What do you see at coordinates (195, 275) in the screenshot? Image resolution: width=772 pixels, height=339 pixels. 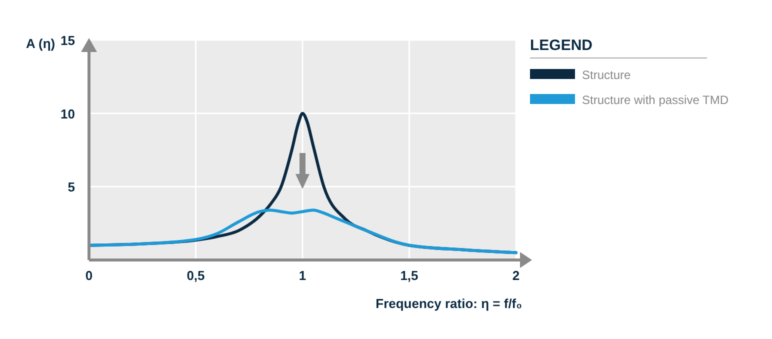 I see `x-tick-label: 0,5` at bounding box center [195, 275].